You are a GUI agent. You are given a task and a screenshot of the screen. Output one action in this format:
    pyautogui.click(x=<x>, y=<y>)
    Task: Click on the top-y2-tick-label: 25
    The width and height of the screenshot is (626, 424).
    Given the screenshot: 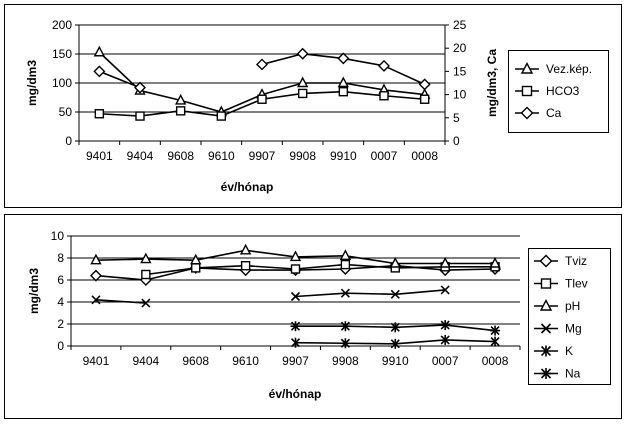 What is the action you would take?
    pyautogui.click(x=460, y=25)
    